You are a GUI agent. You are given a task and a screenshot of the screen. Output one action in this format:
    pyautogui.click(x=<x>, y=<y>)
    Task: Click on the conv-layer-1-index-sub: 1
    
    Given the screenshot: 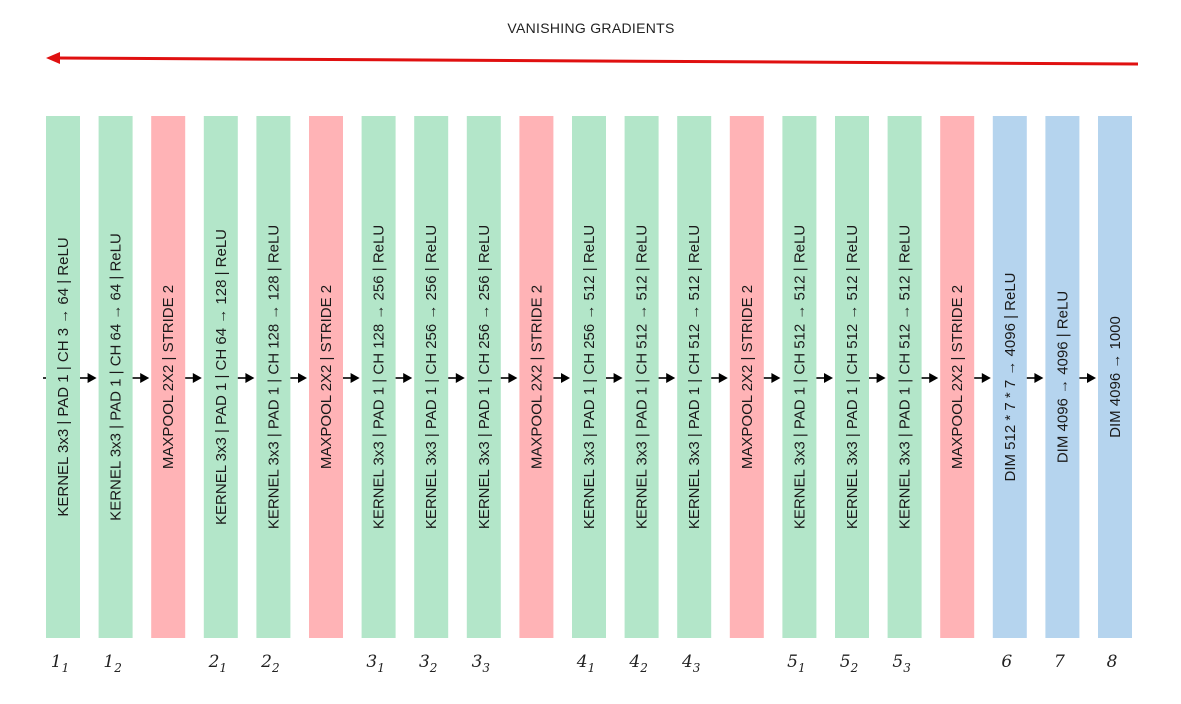 What is the action you would take?
    pyautogui.click(x=66, y=668)
    